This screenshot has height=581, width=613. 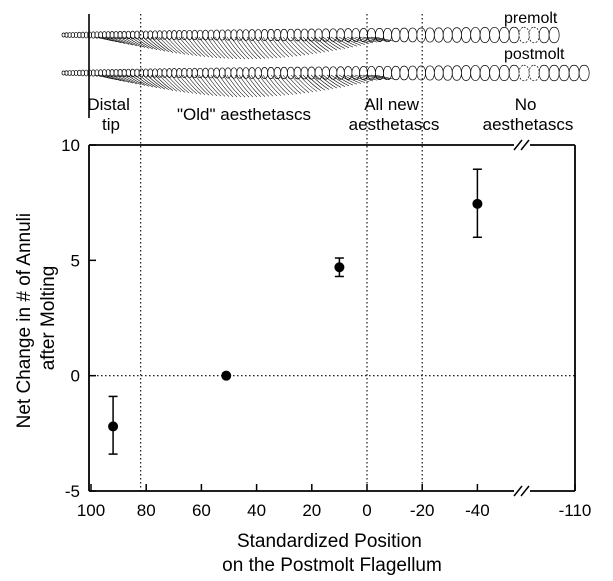 I want to click on region-label-distal-tip-line2: tip, so click(x=111, y=124).